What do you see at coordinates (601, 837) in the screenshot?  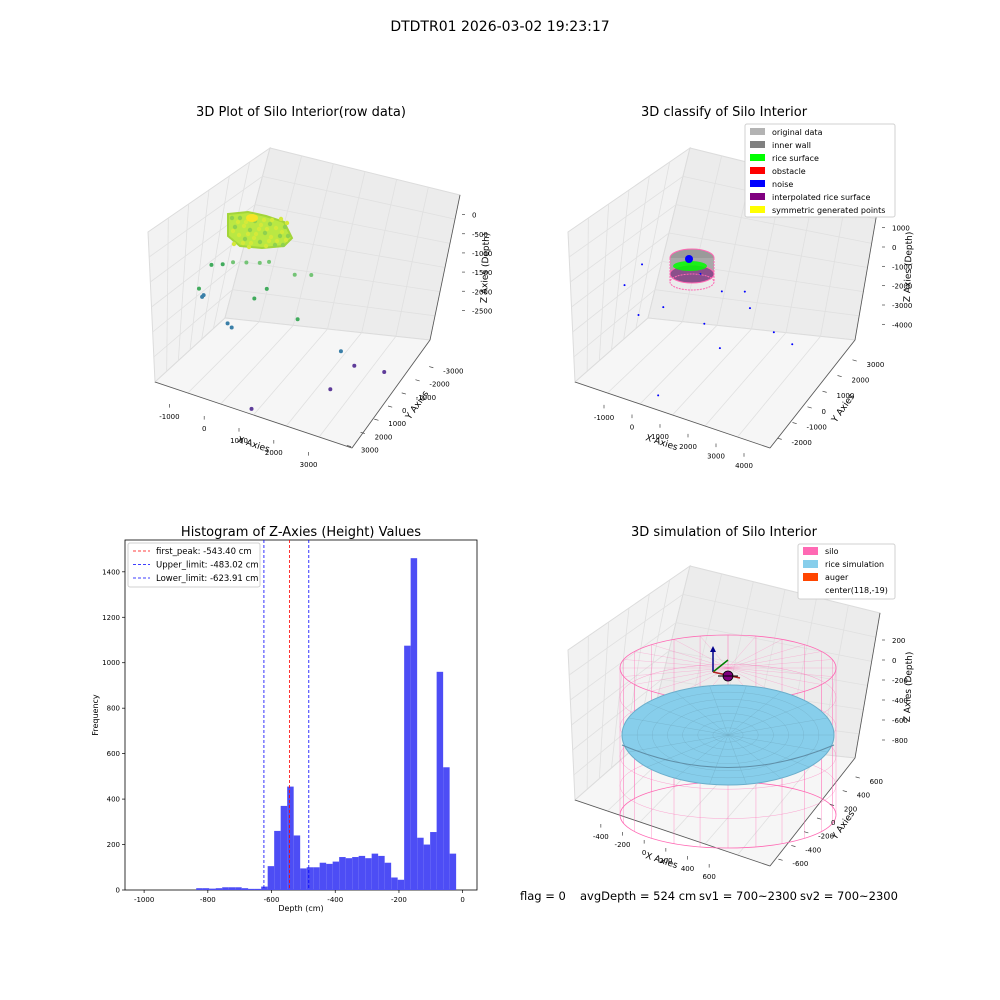 I see `sim-x-tick-label: -400` at bounding box center [601, 837].